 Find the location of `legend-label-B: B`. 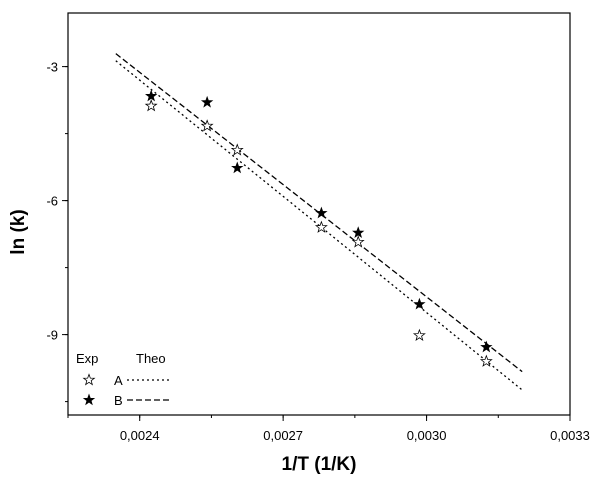

legend-label-B: B is located at coordinates (118, 400).